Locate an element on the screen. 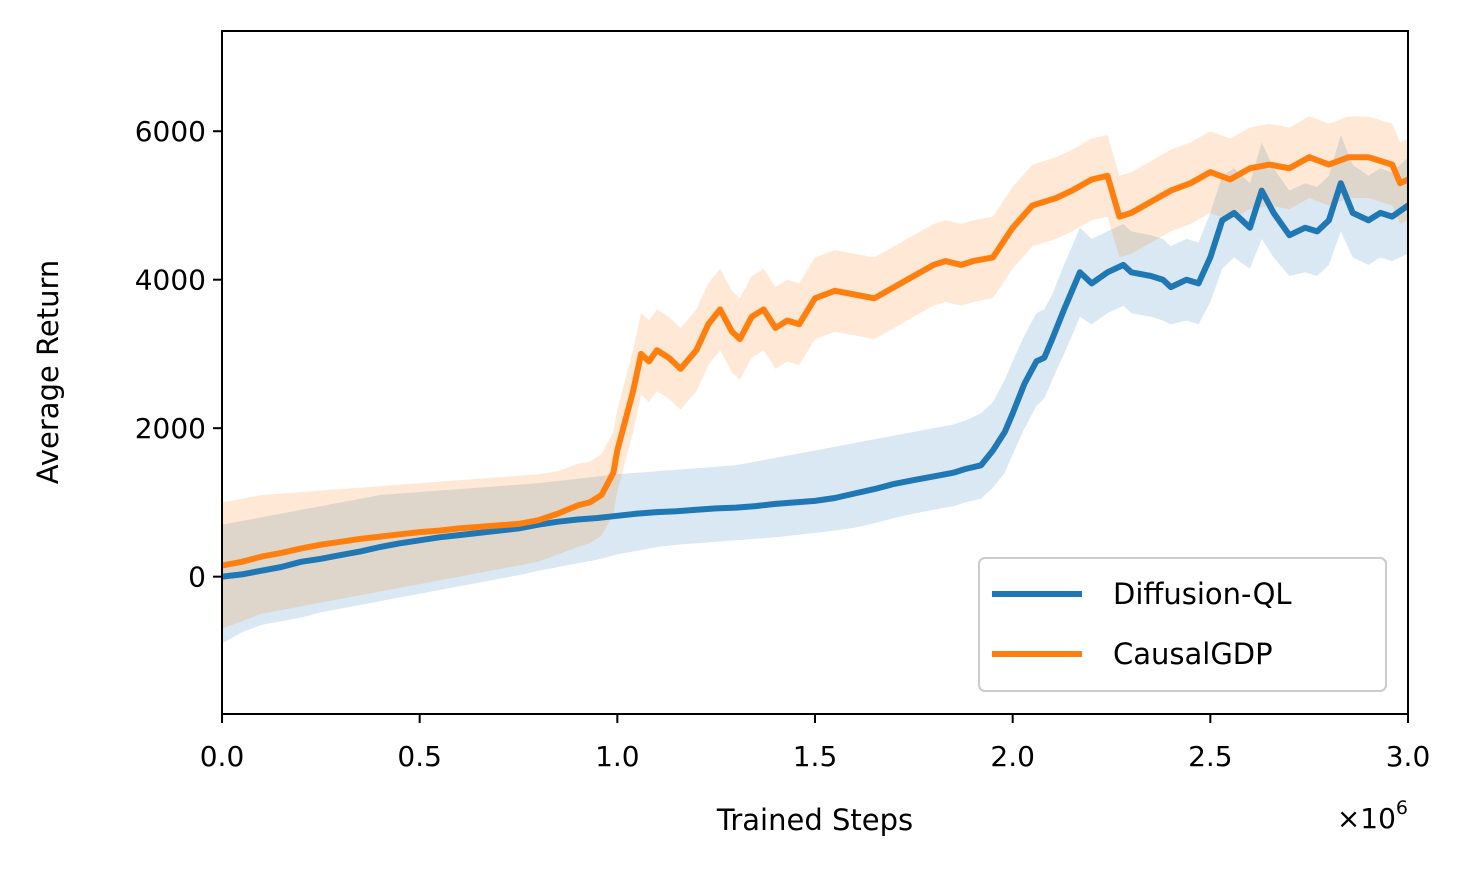 The height and width of the screenshot is (870, 1470). x-axis-label: Trained Steps is located at coordinates (814, 820).